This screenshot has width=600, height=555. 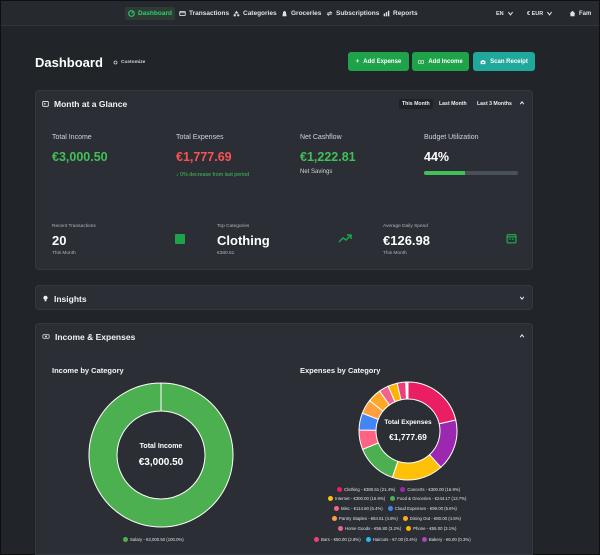 What do you see at coordinates (131, 13) in the screenshot?
I see `dashboard-icon` at bounding box center [131, 13].